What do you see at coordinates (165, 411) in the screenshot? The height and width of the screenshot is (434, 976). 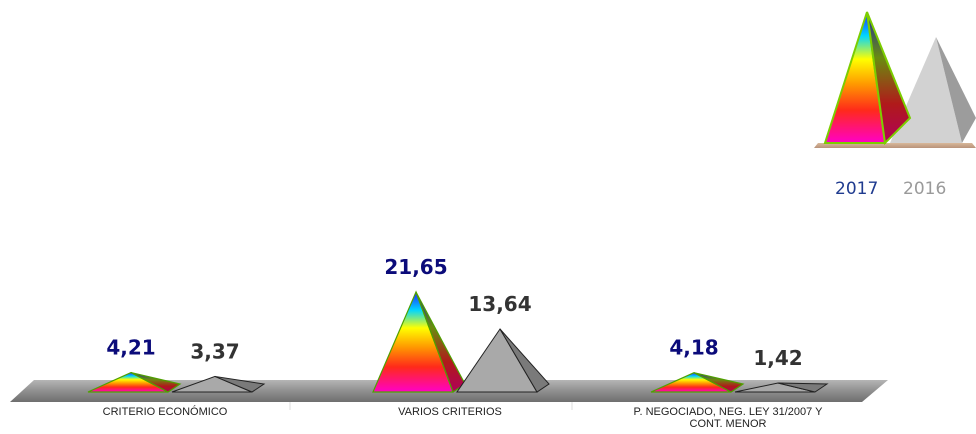 I see `category-label-1: CRITERIO ECONÓMICO` at bounding box center [165, 411].